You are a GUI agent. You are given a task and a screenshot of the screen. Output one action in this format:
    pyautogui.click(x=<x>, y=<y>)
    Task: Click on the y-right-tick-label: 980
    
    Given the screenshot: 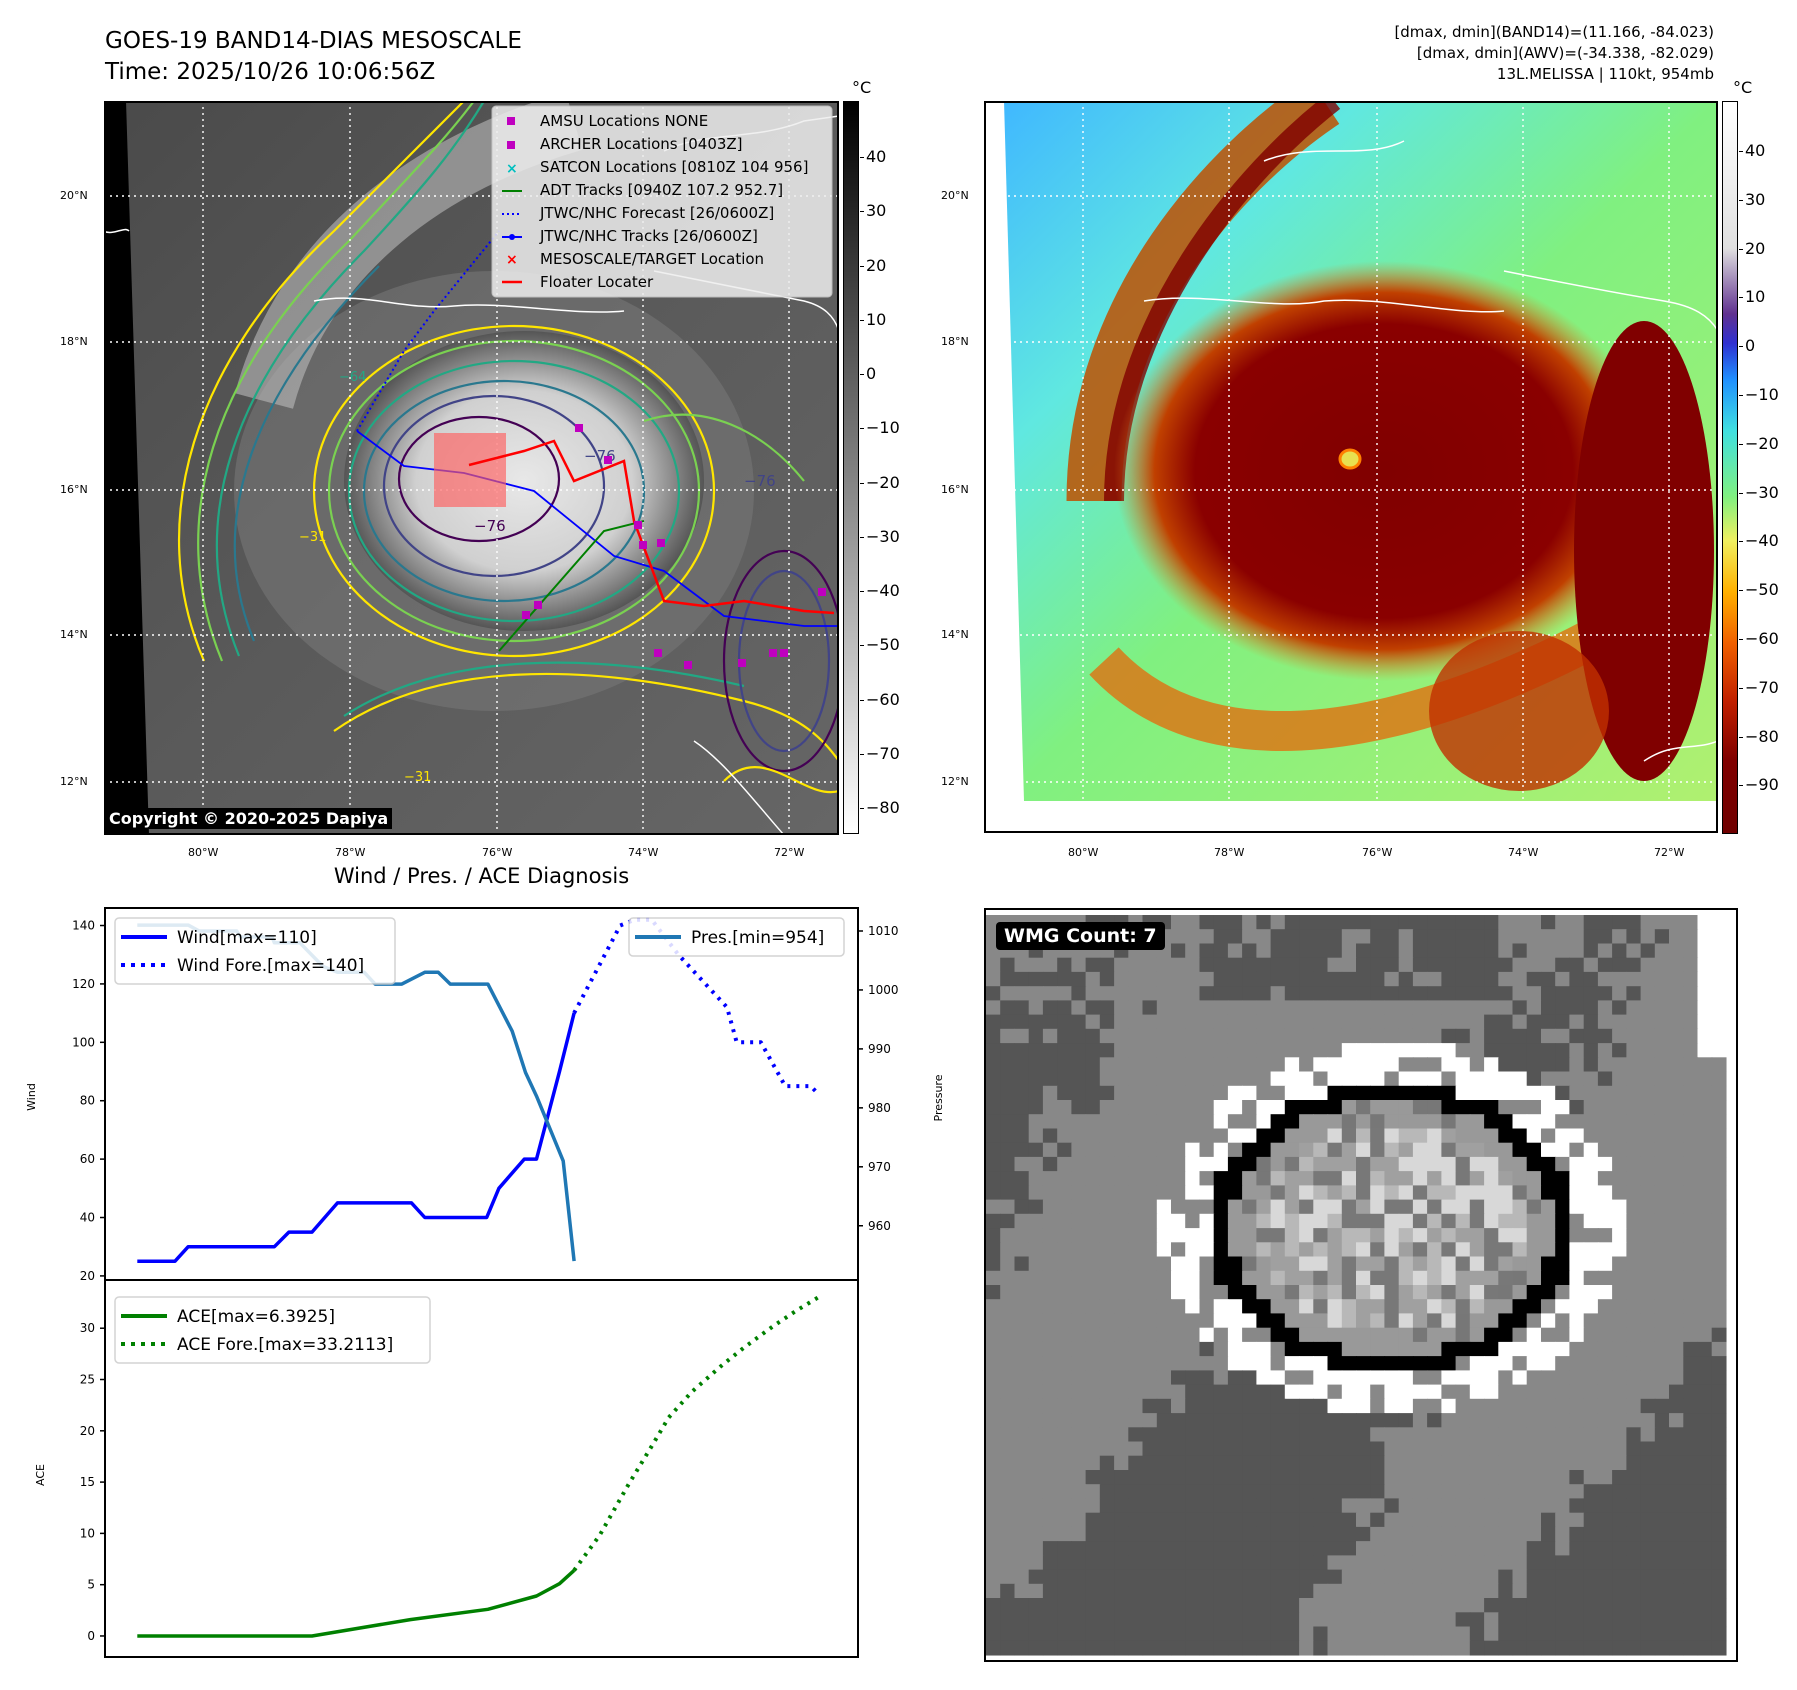 What is the action you would take?
    pyautogui.click(x=879, y=1108)
    